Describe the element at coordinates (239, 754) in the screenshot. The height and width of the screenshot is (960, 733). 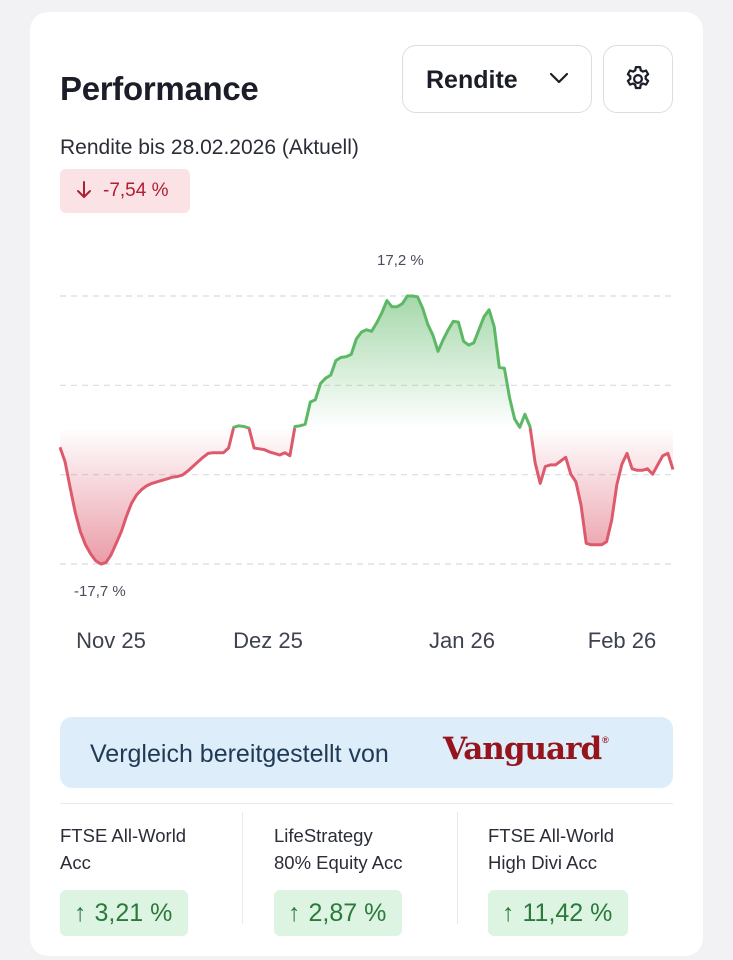
I see `comparison-banner-text: Vergleich bereitgestellt von` at that location.